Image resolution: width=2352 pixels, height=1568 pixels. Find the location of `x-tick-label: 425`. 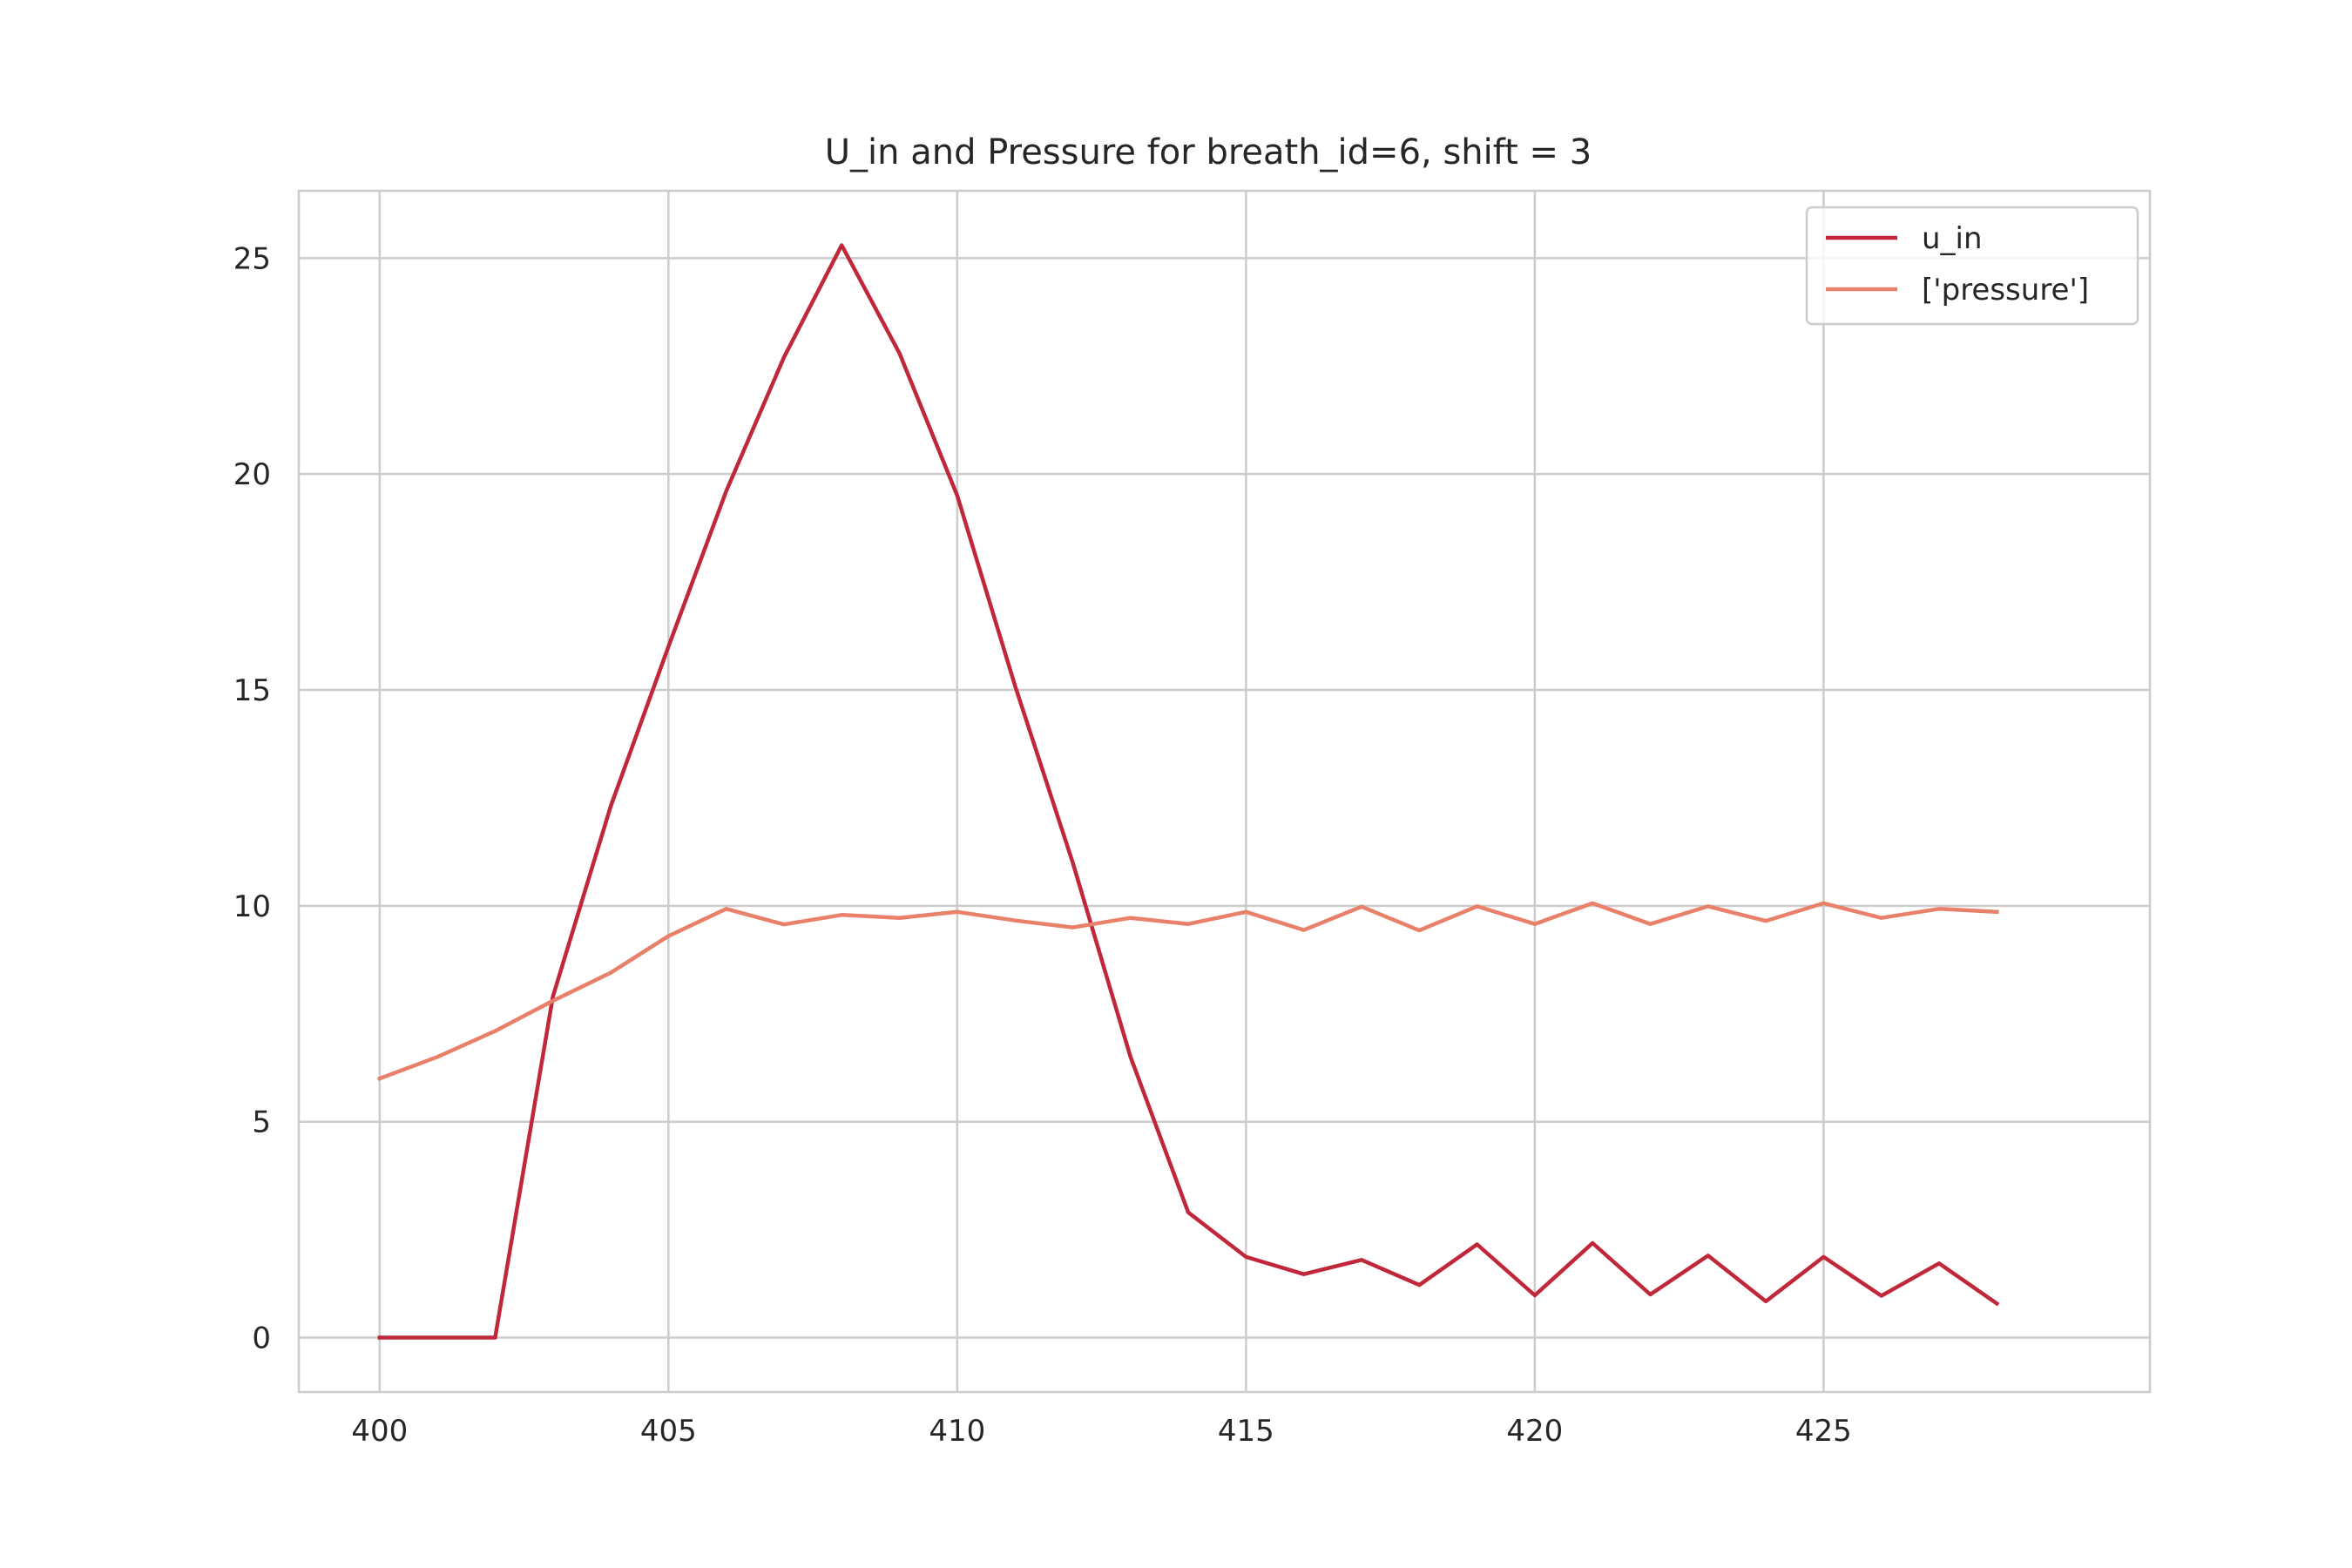

x-tick-label: 425 is located at coordinates (1823, 1431).